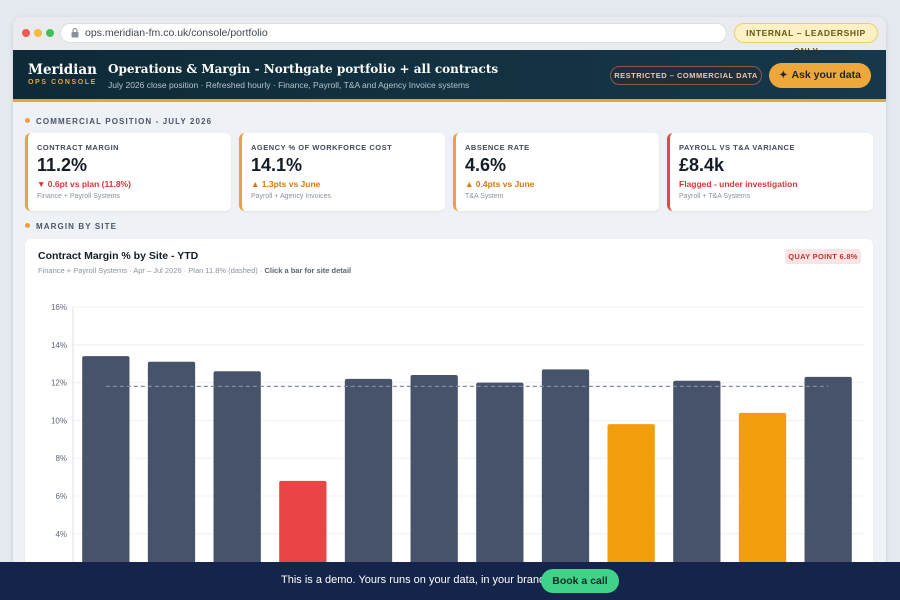  Describe the element at coordinates (737, 147) in the screenshot. I see `kpi-label: PAYROLL VS T&A VARIANCE` at that location.